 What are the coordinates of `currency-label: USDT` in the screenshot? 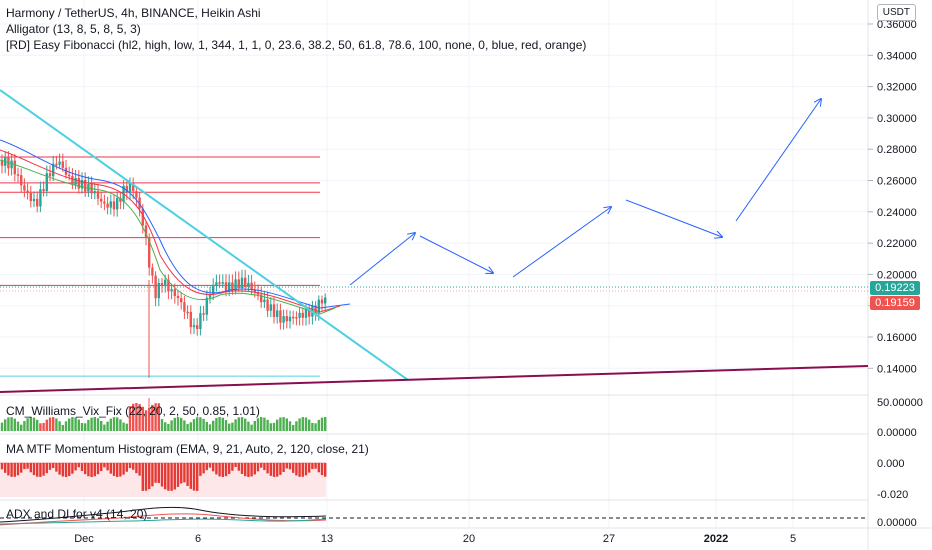 It's located at (896, 12).